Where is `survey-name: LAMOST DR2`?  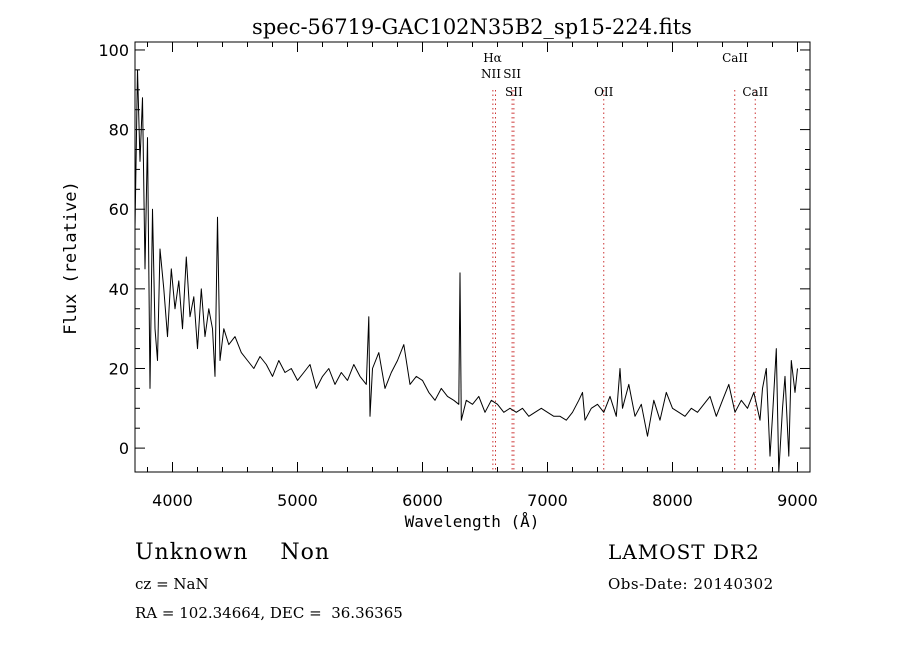 survey-name: LAMOST DR2 is located at coordinates (684, 552).